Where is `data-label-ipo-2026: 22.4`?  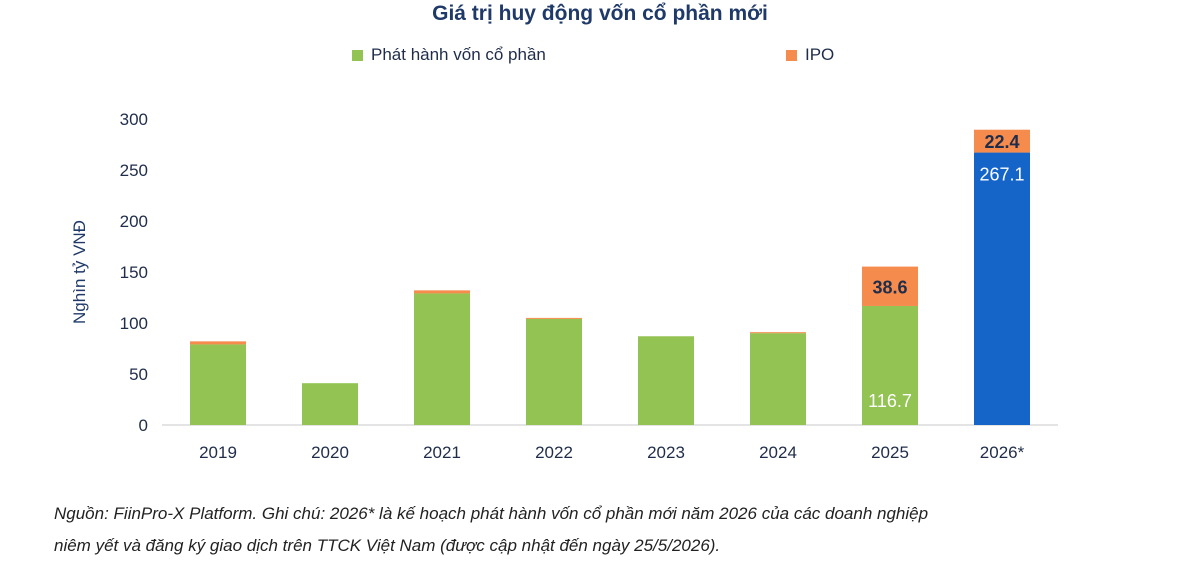 data-label-ipo-2026: 22.4 is located at coordinates (1001, 142).